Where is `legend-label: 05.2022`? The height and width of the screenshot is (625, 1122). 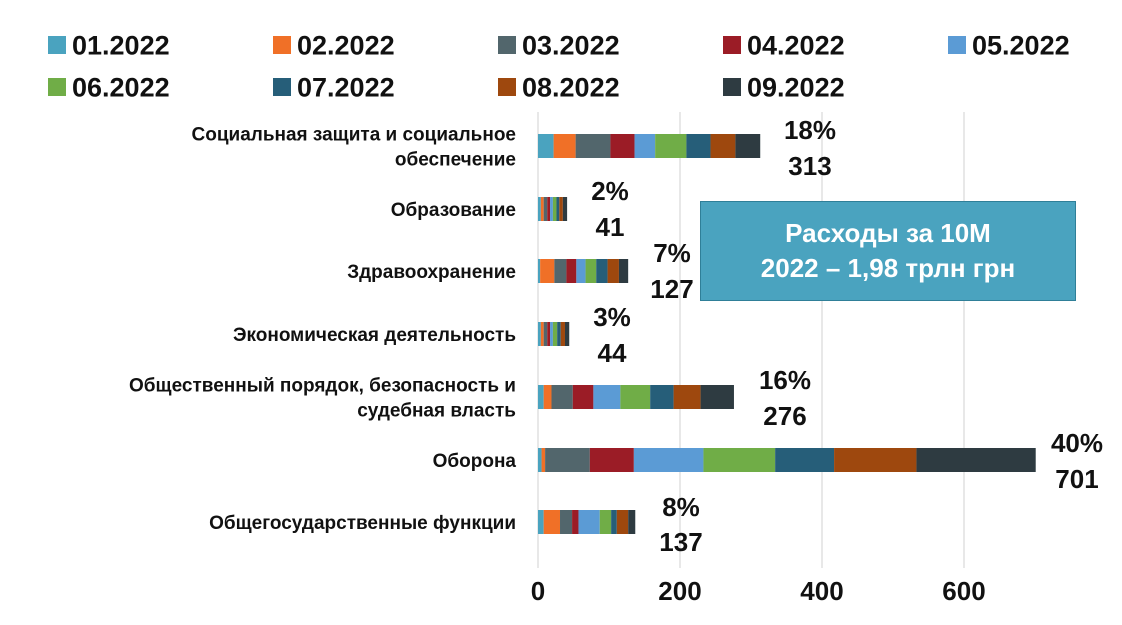
legend-label: 05.2022 is located at coordinates (1021, 46).